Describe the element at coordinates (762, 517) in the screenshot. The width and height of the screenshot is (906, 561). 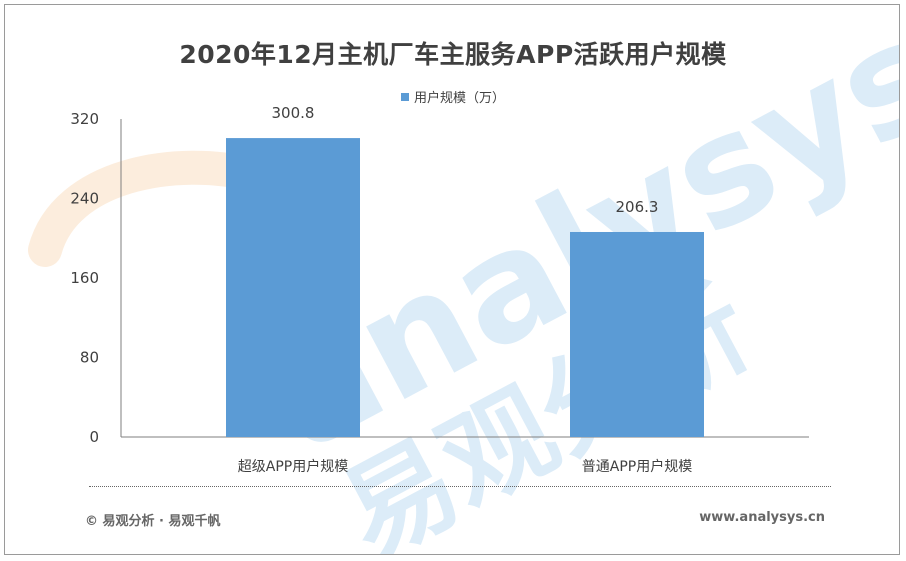
I see `footer-website: www.analysys.cn` at that location.